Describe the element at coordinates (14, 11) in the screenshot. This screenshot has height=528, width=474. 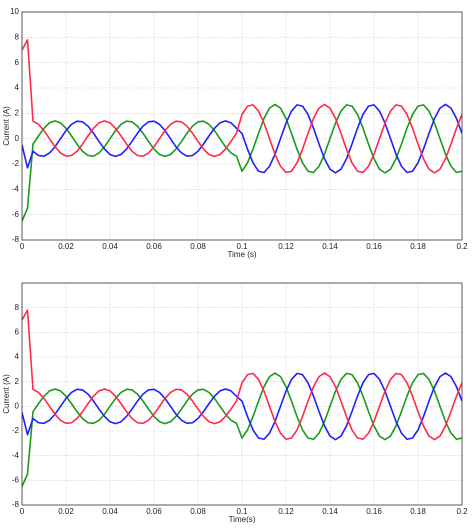
I see `y-tick-label: 10` at that location.